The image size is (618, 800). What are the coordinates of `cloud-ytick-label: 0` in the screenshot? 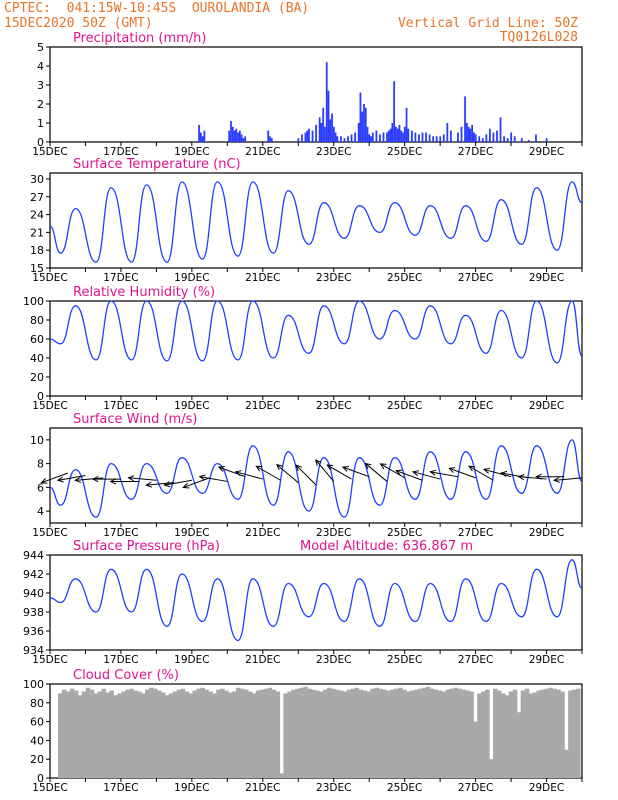 It's located at (40, 778).